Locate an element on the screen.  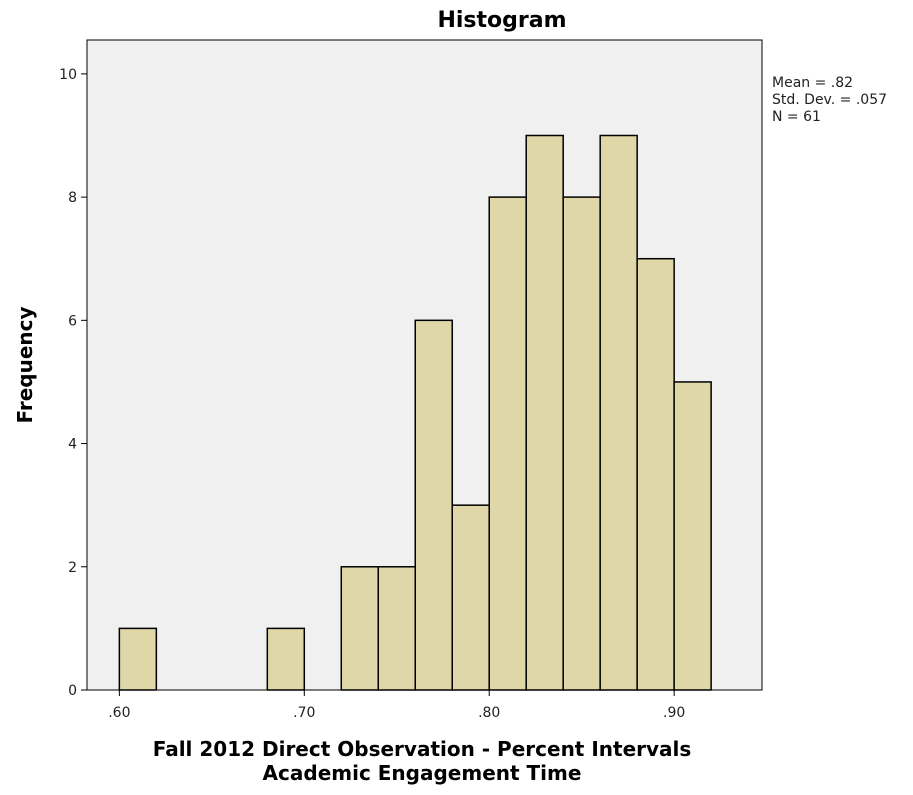
stat-n: N = 61 is located at coordinates (796, 117).